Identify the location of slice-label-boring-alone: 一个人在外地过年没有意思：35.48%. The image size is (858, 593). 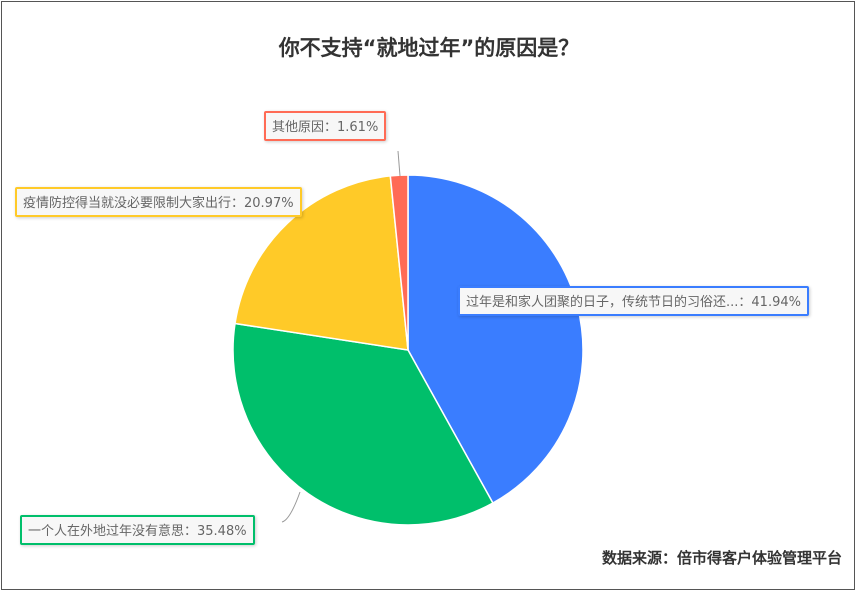
(137, 530).